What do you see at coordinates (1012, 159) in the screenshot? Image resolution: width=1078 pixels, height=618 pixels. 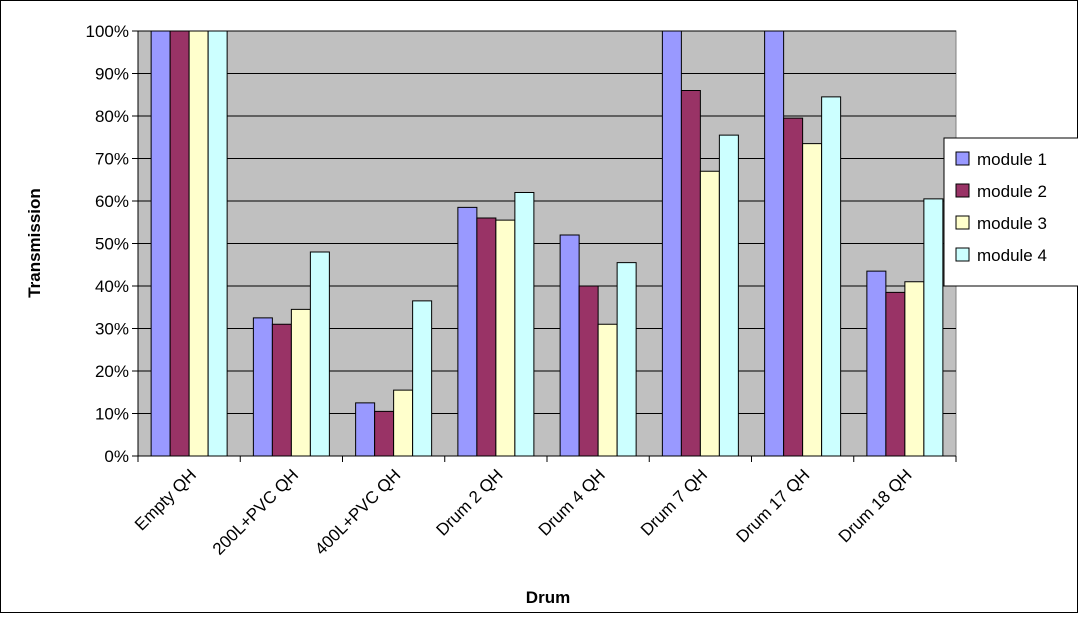 I see `legend-label: module 1` at bounding box center [1012, 159].